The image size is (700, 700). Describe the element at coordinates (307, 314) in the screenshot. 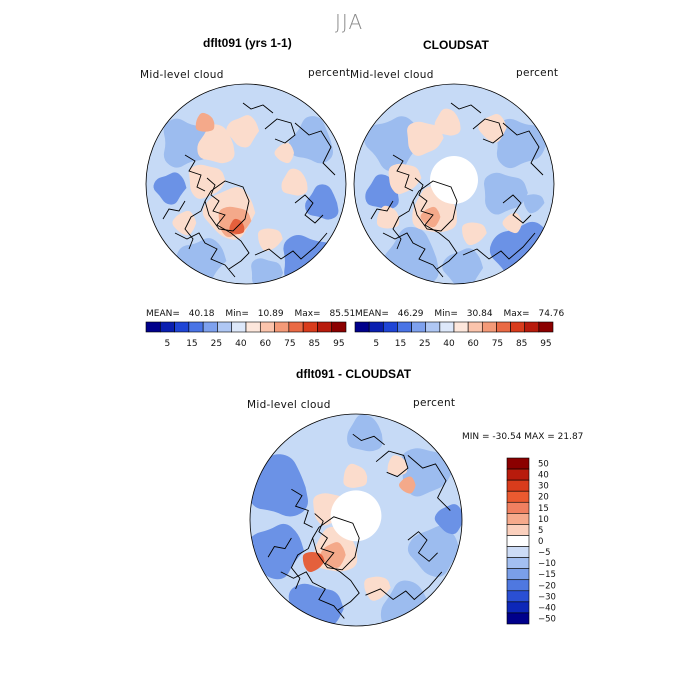

I see `model-max-label: Max=` at that location.